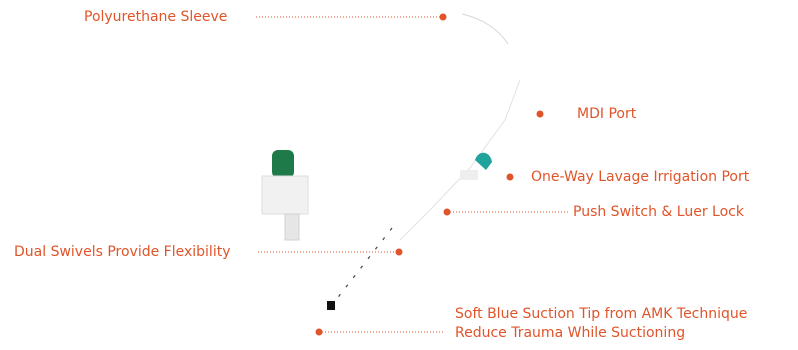  I want to click on dot-mdi, so click(540, 114).